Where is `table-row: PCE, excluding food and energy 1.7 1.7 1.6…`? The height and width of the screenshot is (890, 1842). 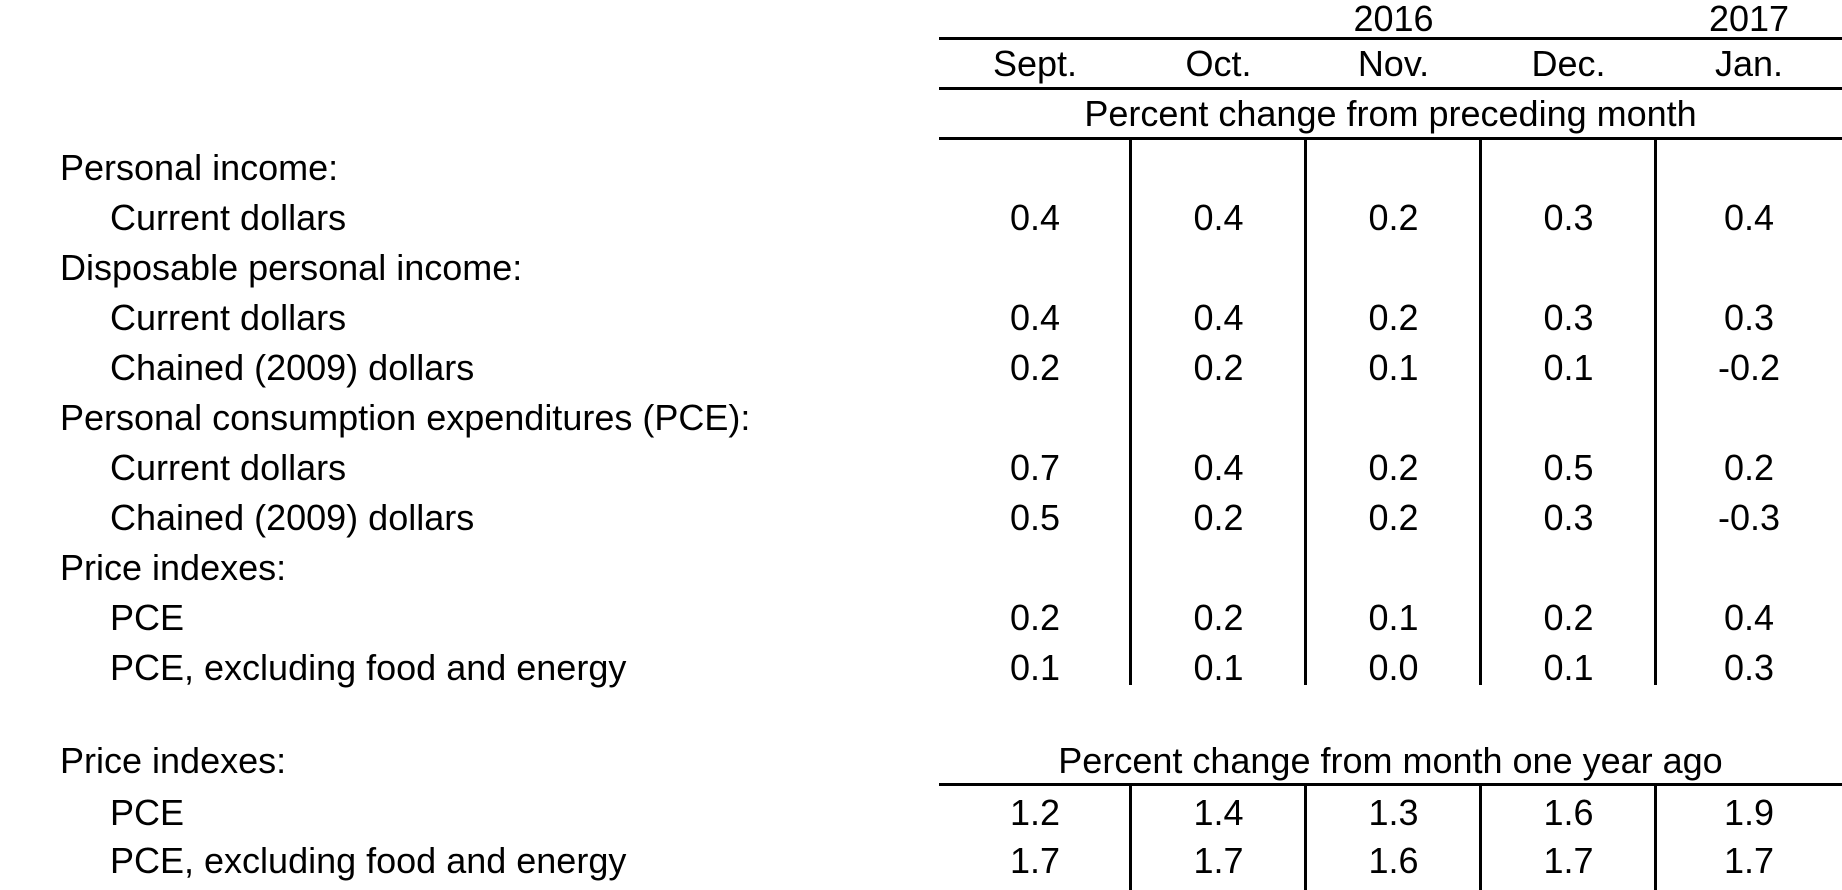 table-row: PCE, excluding food and energy 1.7 1.7 1.6… is located at coordinates (921, 861).